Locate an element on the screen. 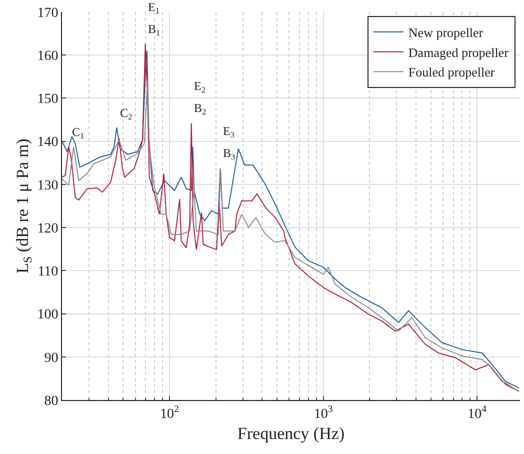 This screenshot has height=454, width=524. y-tick-label: 90 is located at coordinates (51, 358).